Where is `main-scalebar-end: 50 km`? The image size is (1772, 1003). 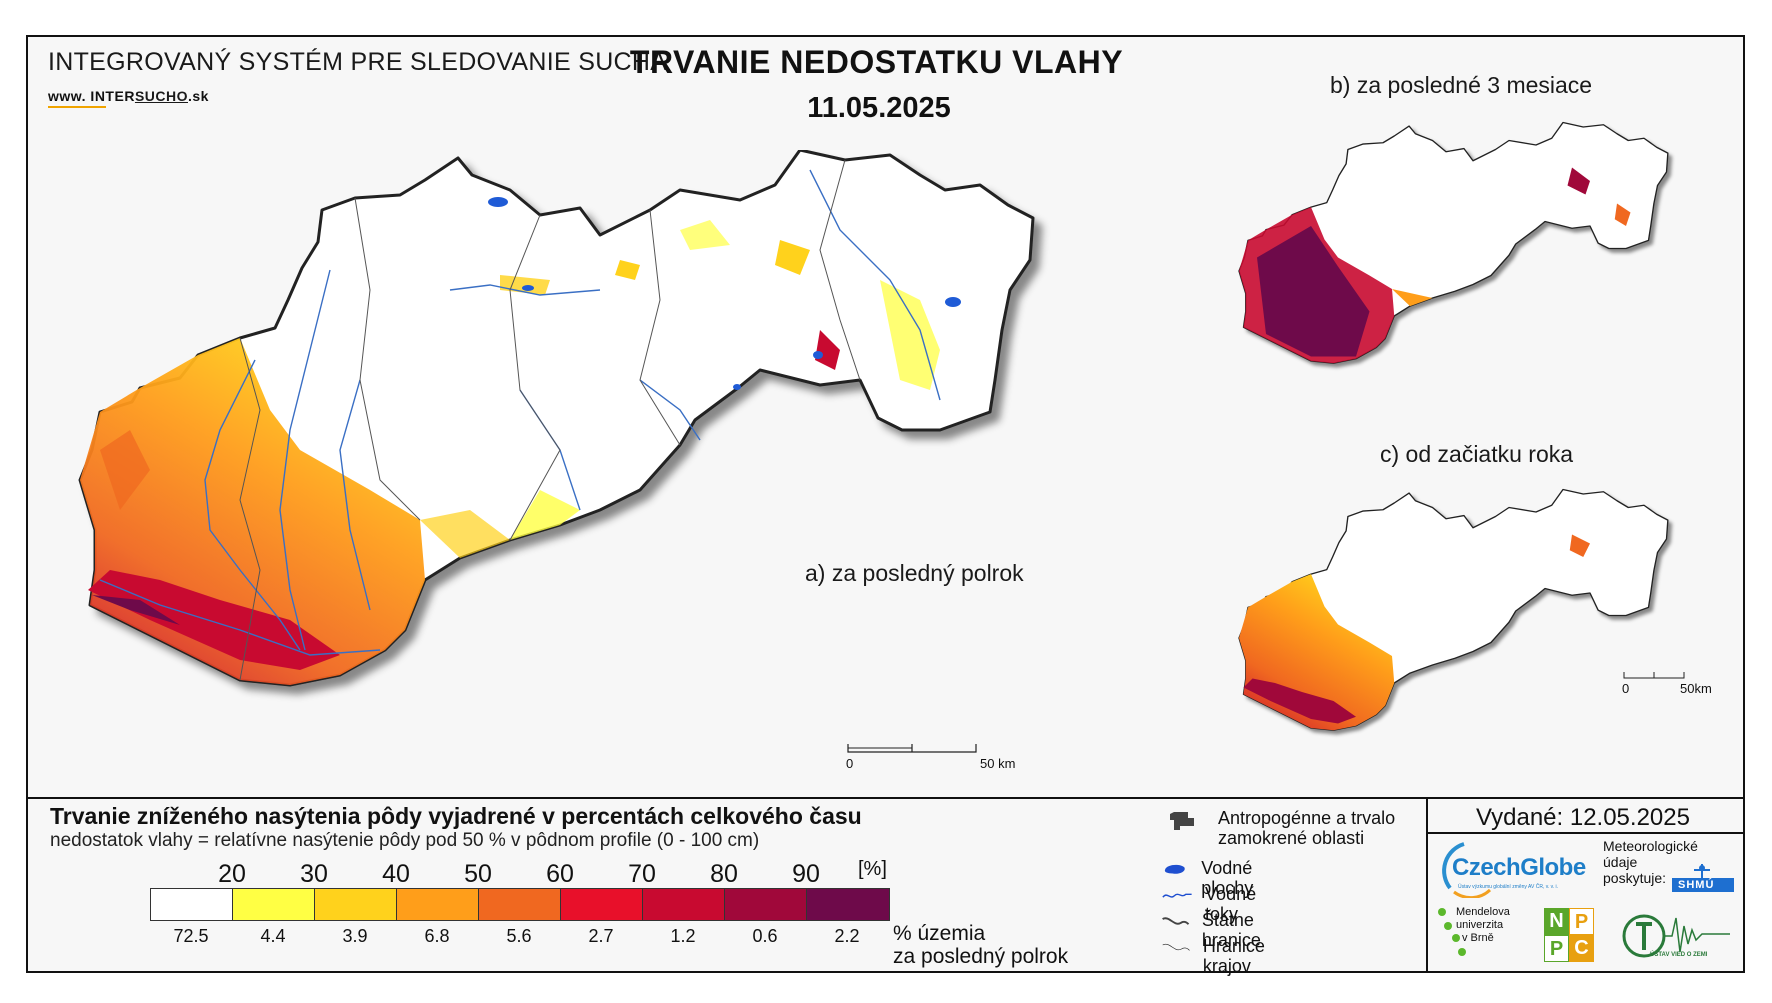
main-scalebar-end: 50 km is located at coordinates (998, 763).